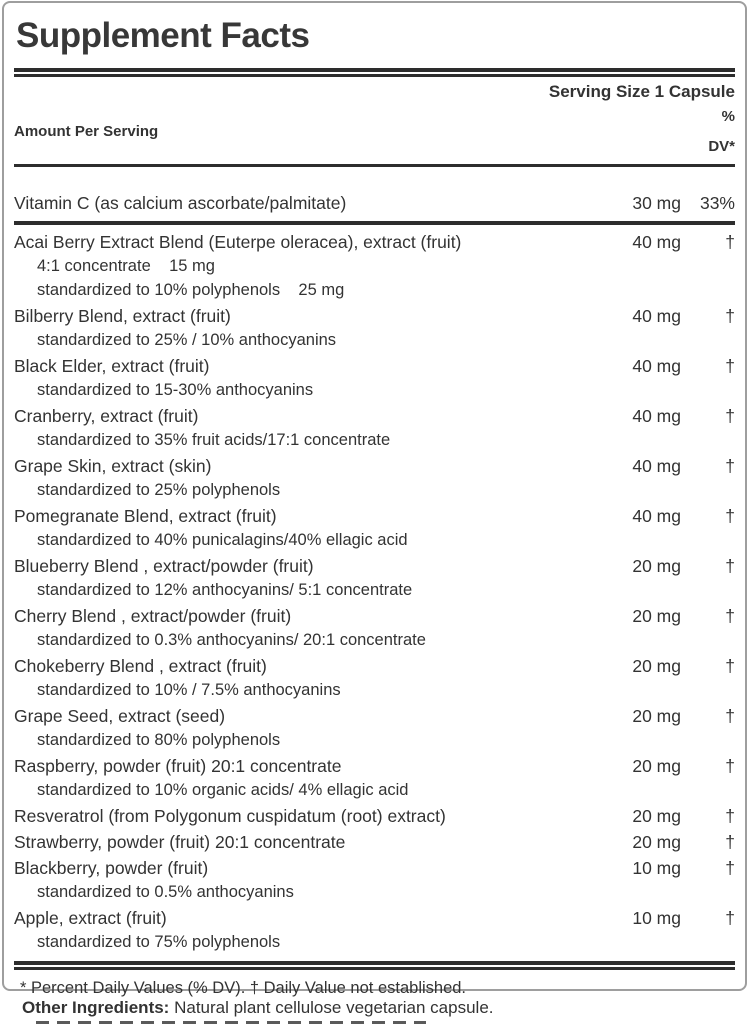 This screenshot has width=750, height=1024. What do you see at coordinates (374, 72) in the screenshot?
I see `title-divider` at bounding box center [374, 72].